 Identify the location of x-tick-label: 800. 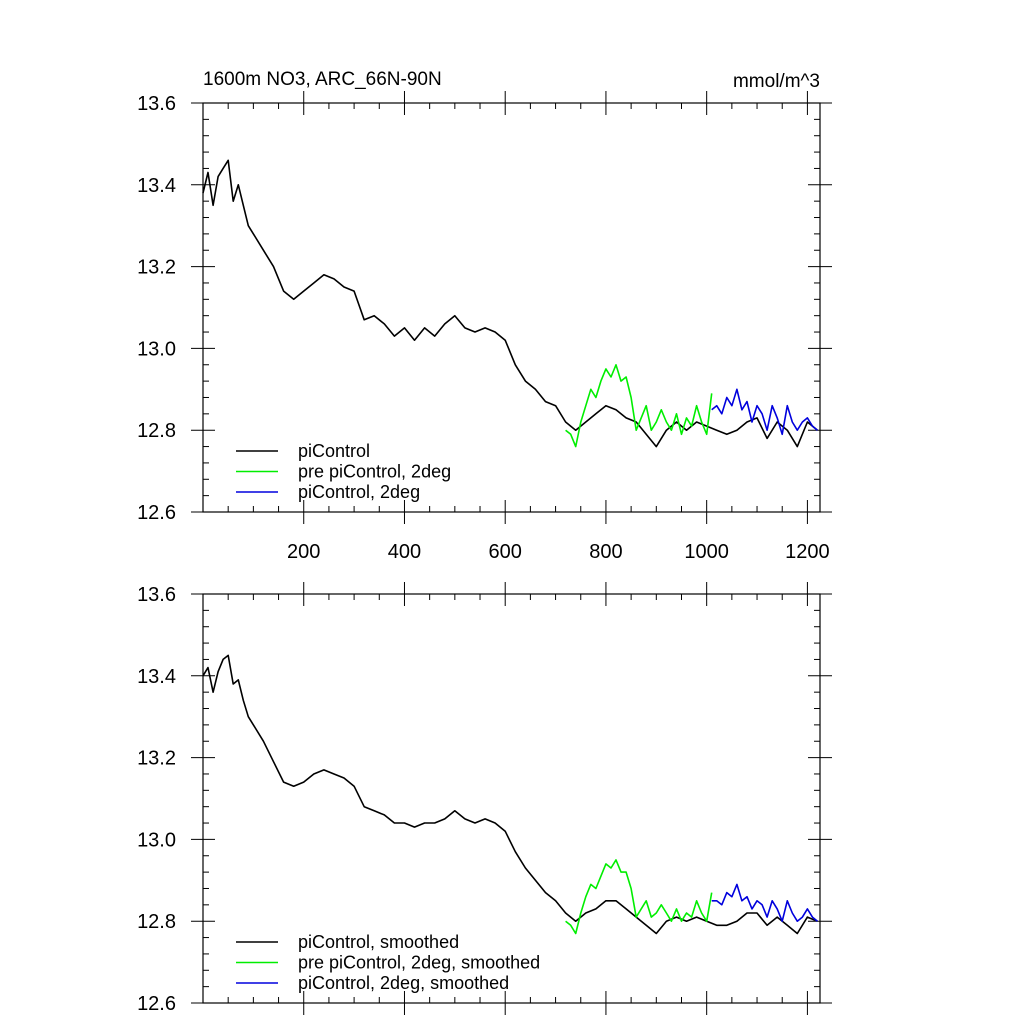
(605, 552).